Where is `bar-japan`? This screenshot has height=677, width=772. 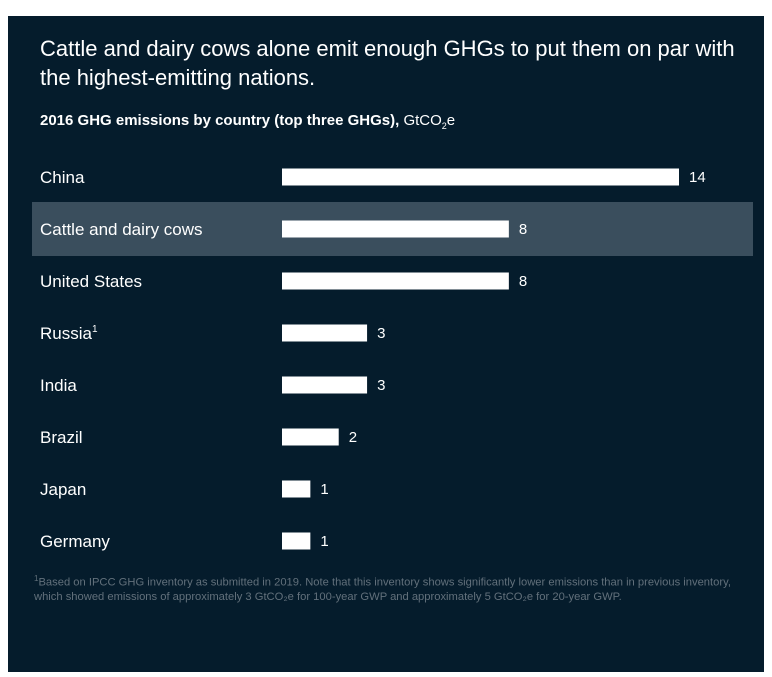 bar-japan is located at coordinates (296, 489).